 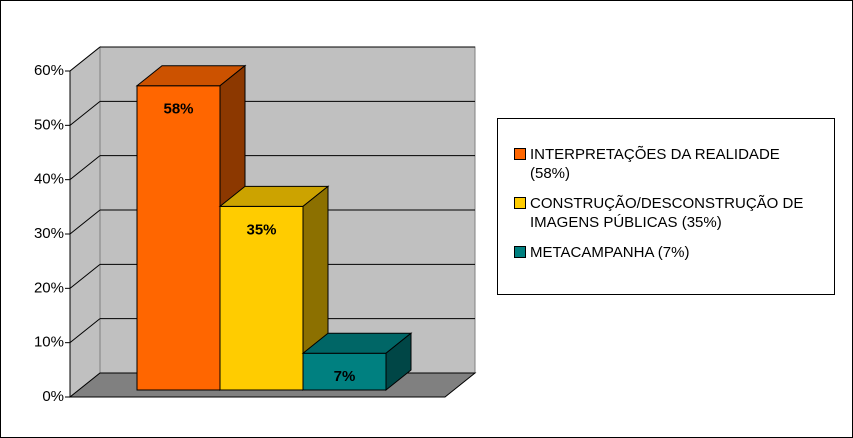 I want to click on data-label: 7%, so click(x=345, y=376).